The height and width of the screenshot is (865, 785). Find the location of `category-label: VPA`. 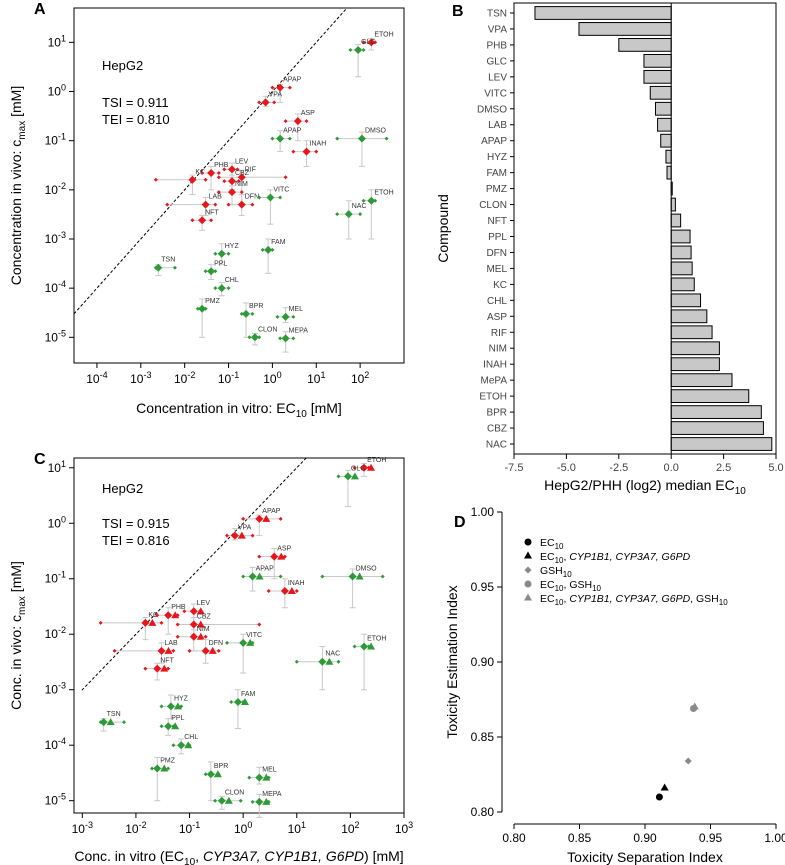

category-label: VPA is located at coordinates (498, 29).